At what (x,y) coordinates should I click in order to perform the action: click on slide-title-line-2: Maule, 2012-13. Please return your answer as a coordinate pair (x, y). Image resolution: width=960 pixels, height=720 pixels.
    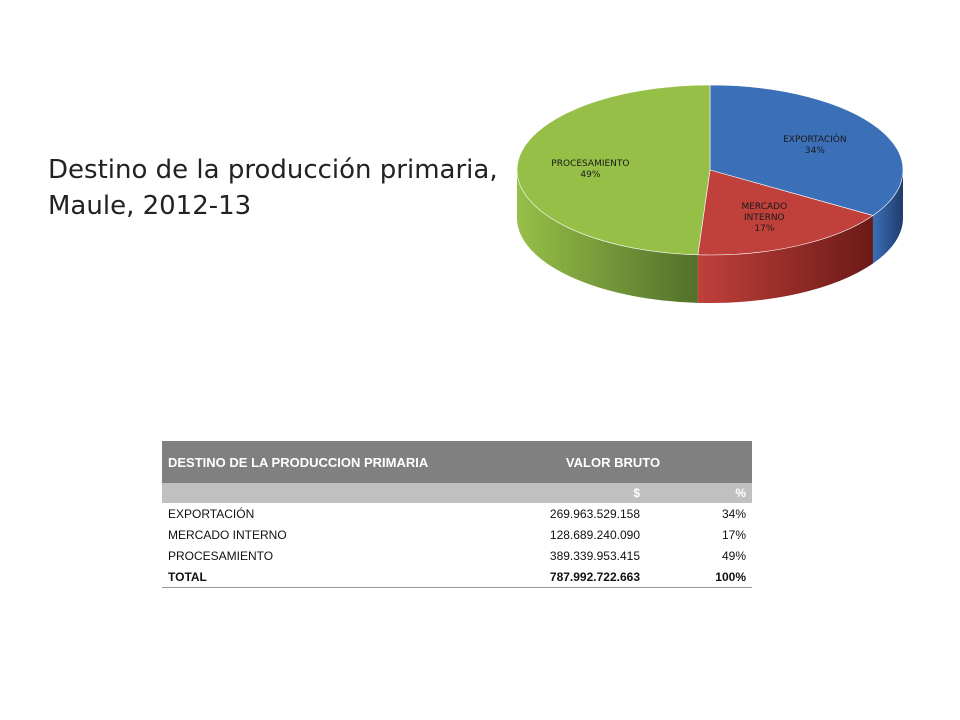
    Looking at the image, I should click on (150, 206).